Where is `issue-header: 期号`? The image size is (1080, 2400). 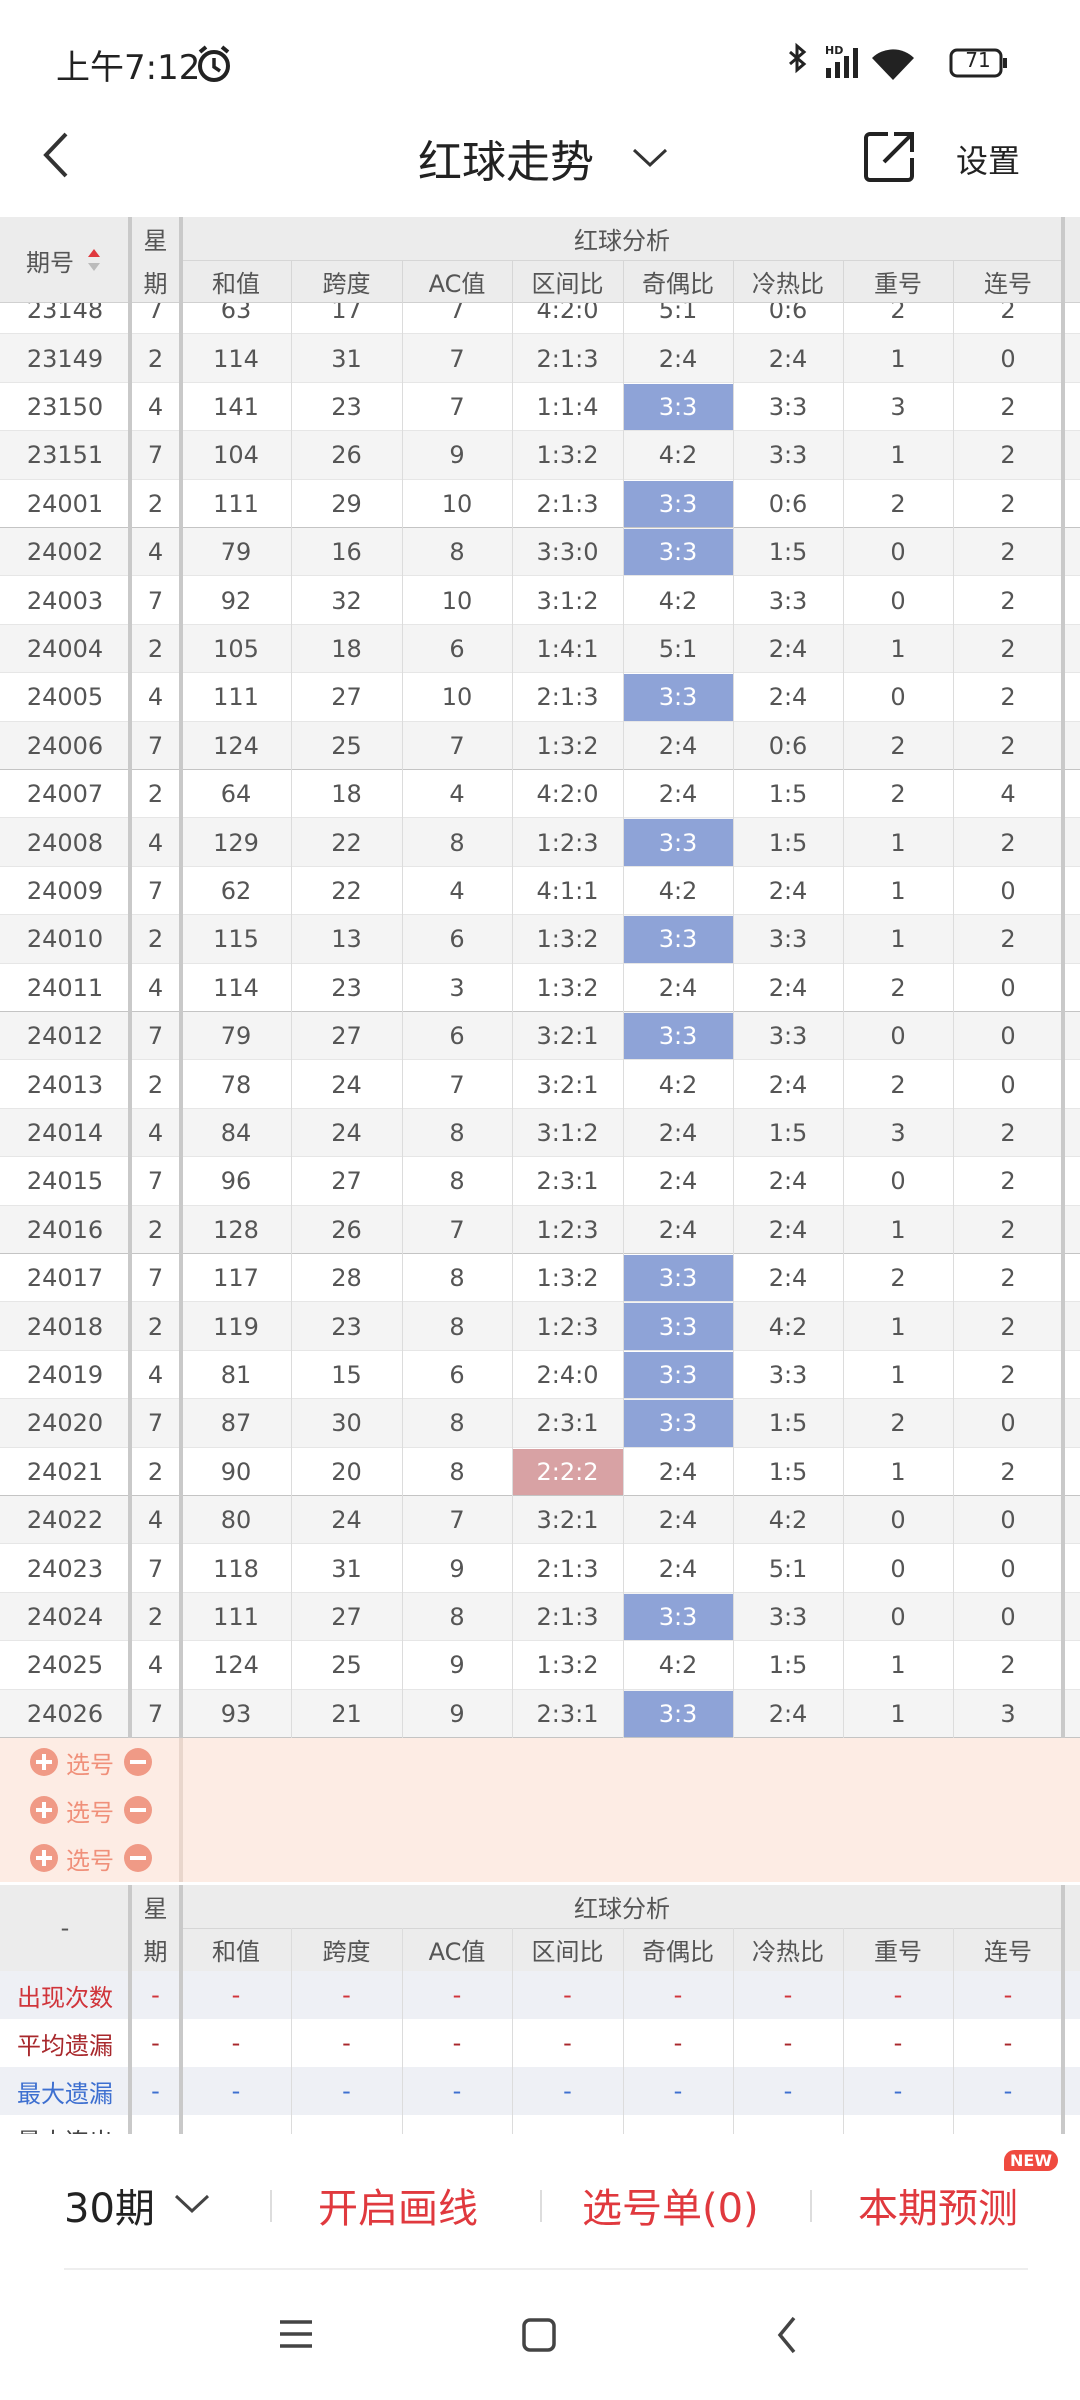
issue-header: 期号 is located at coordinates (50, 262).